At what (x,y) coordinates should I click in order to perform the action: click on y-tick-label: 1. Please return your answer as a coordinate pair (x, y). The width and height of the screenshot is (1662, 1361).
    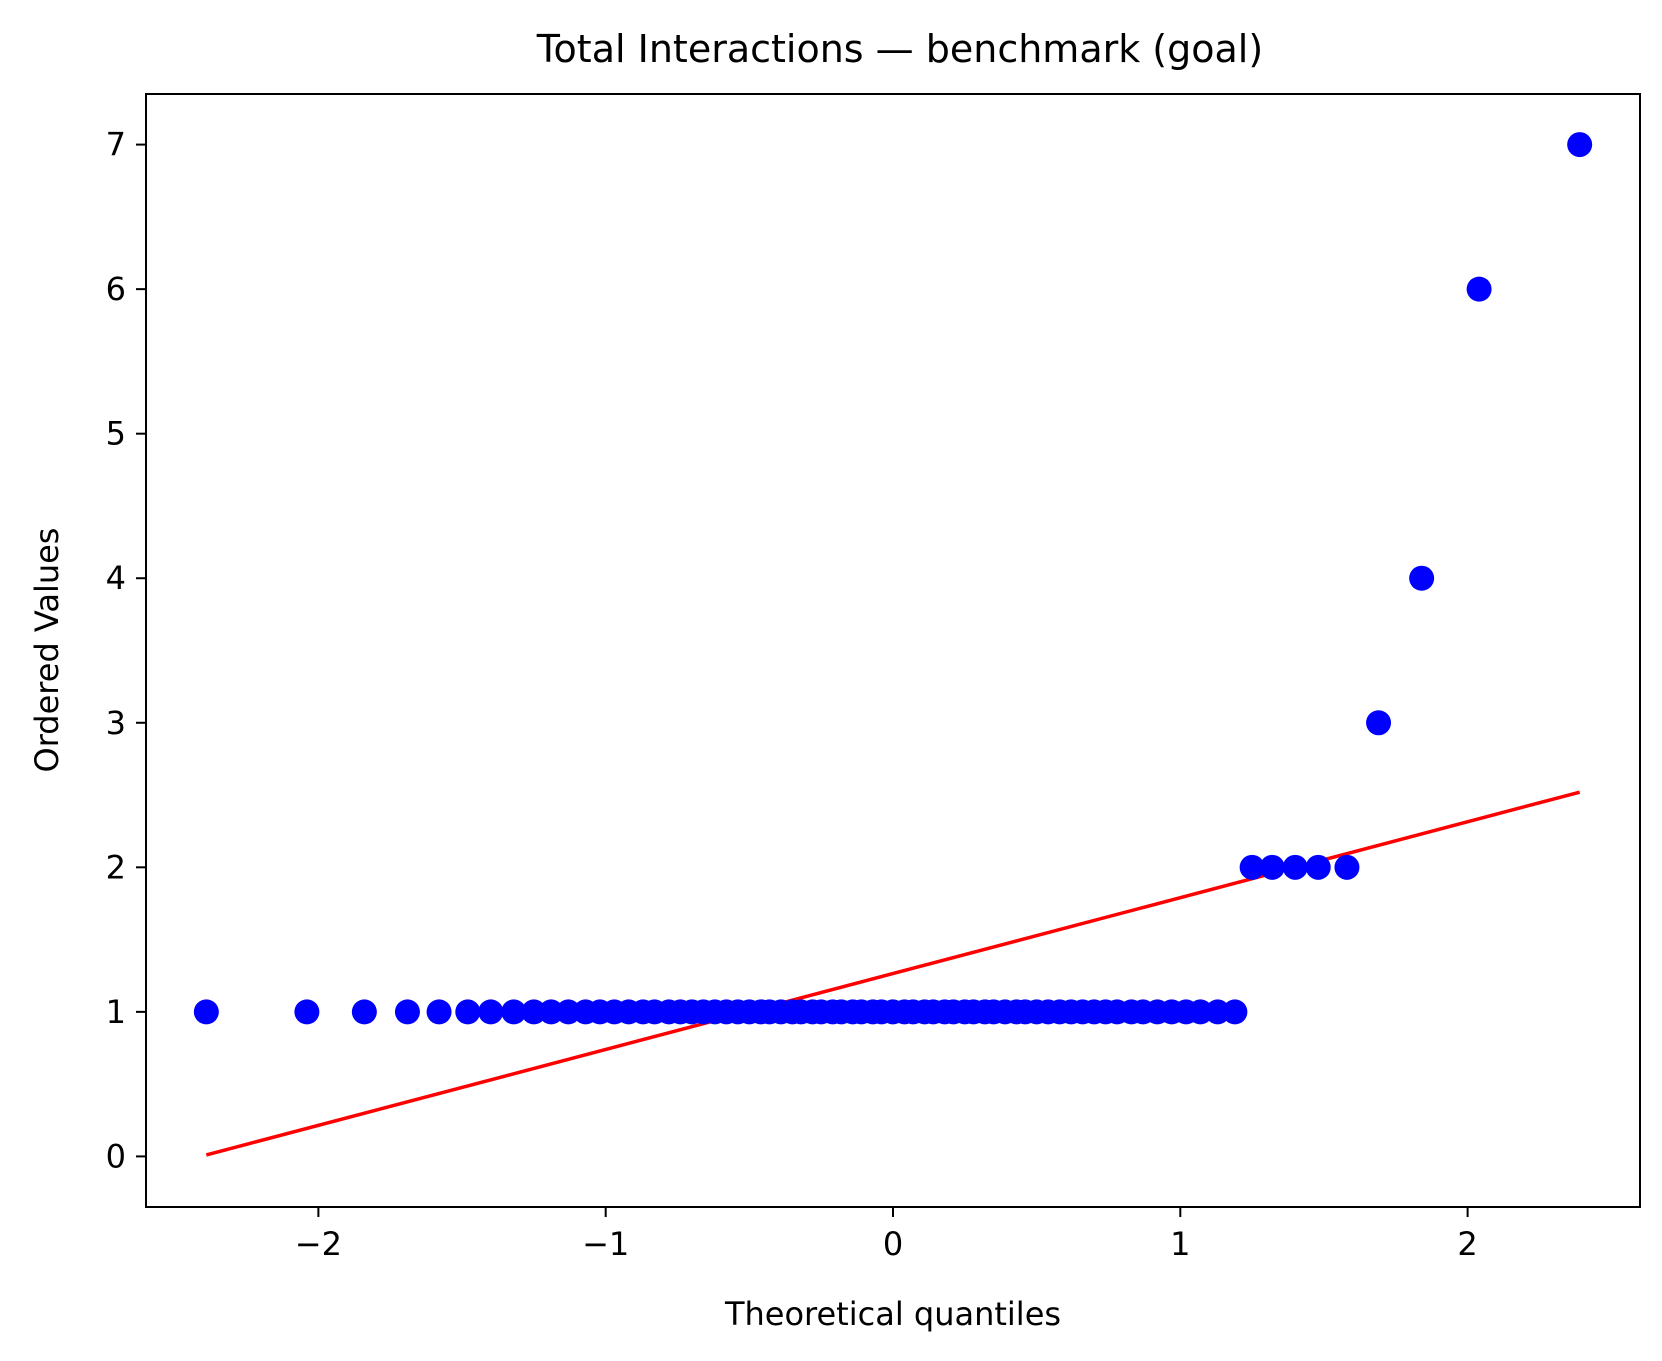
    Looking at the image, I should click on (116, 1012).